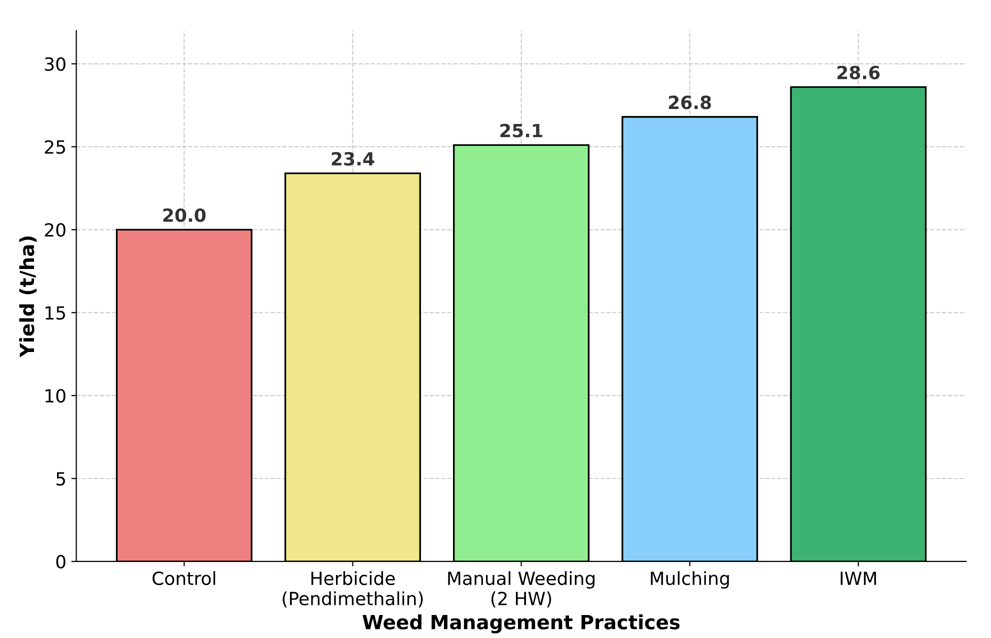  Describe the element at coordinates (859, 73) in the screenshot. I see `data-label: 28.6` at that location.